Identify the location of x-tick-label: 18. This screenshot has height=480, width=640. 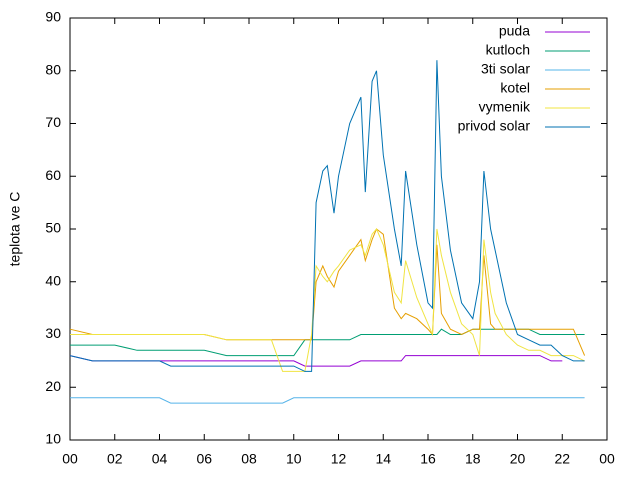
(473, 459).